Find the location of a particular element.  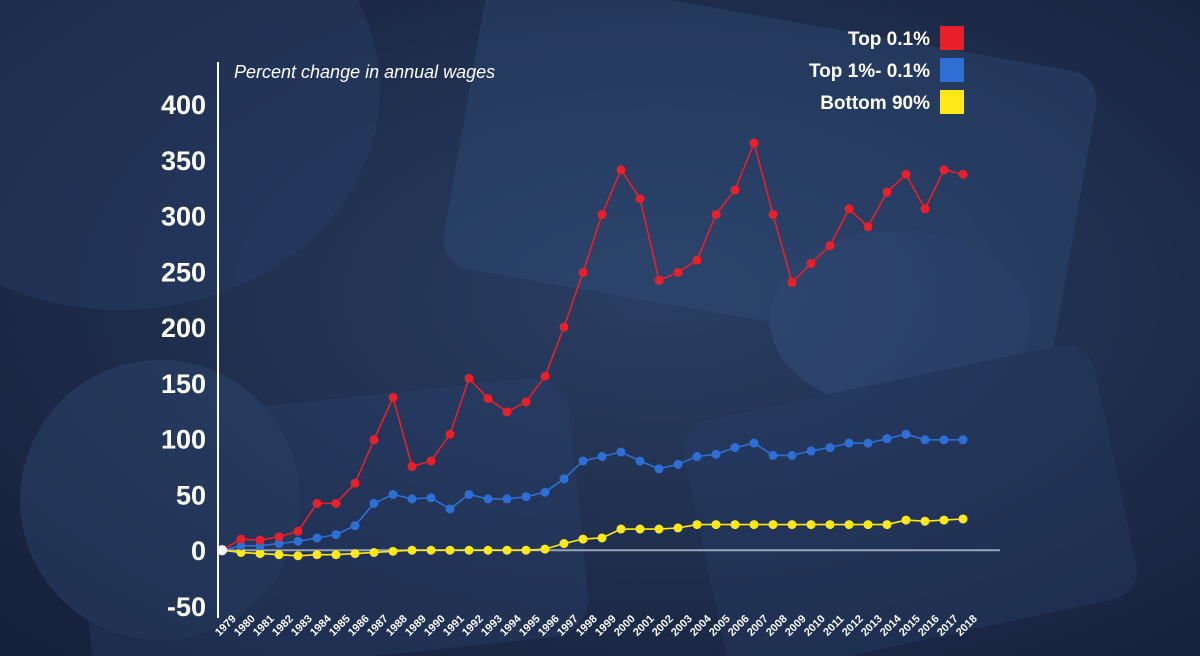

y-axis-ticks: 400 350 300 250 200 150 100 50 0 -50 is located at coordinates (183, 356).